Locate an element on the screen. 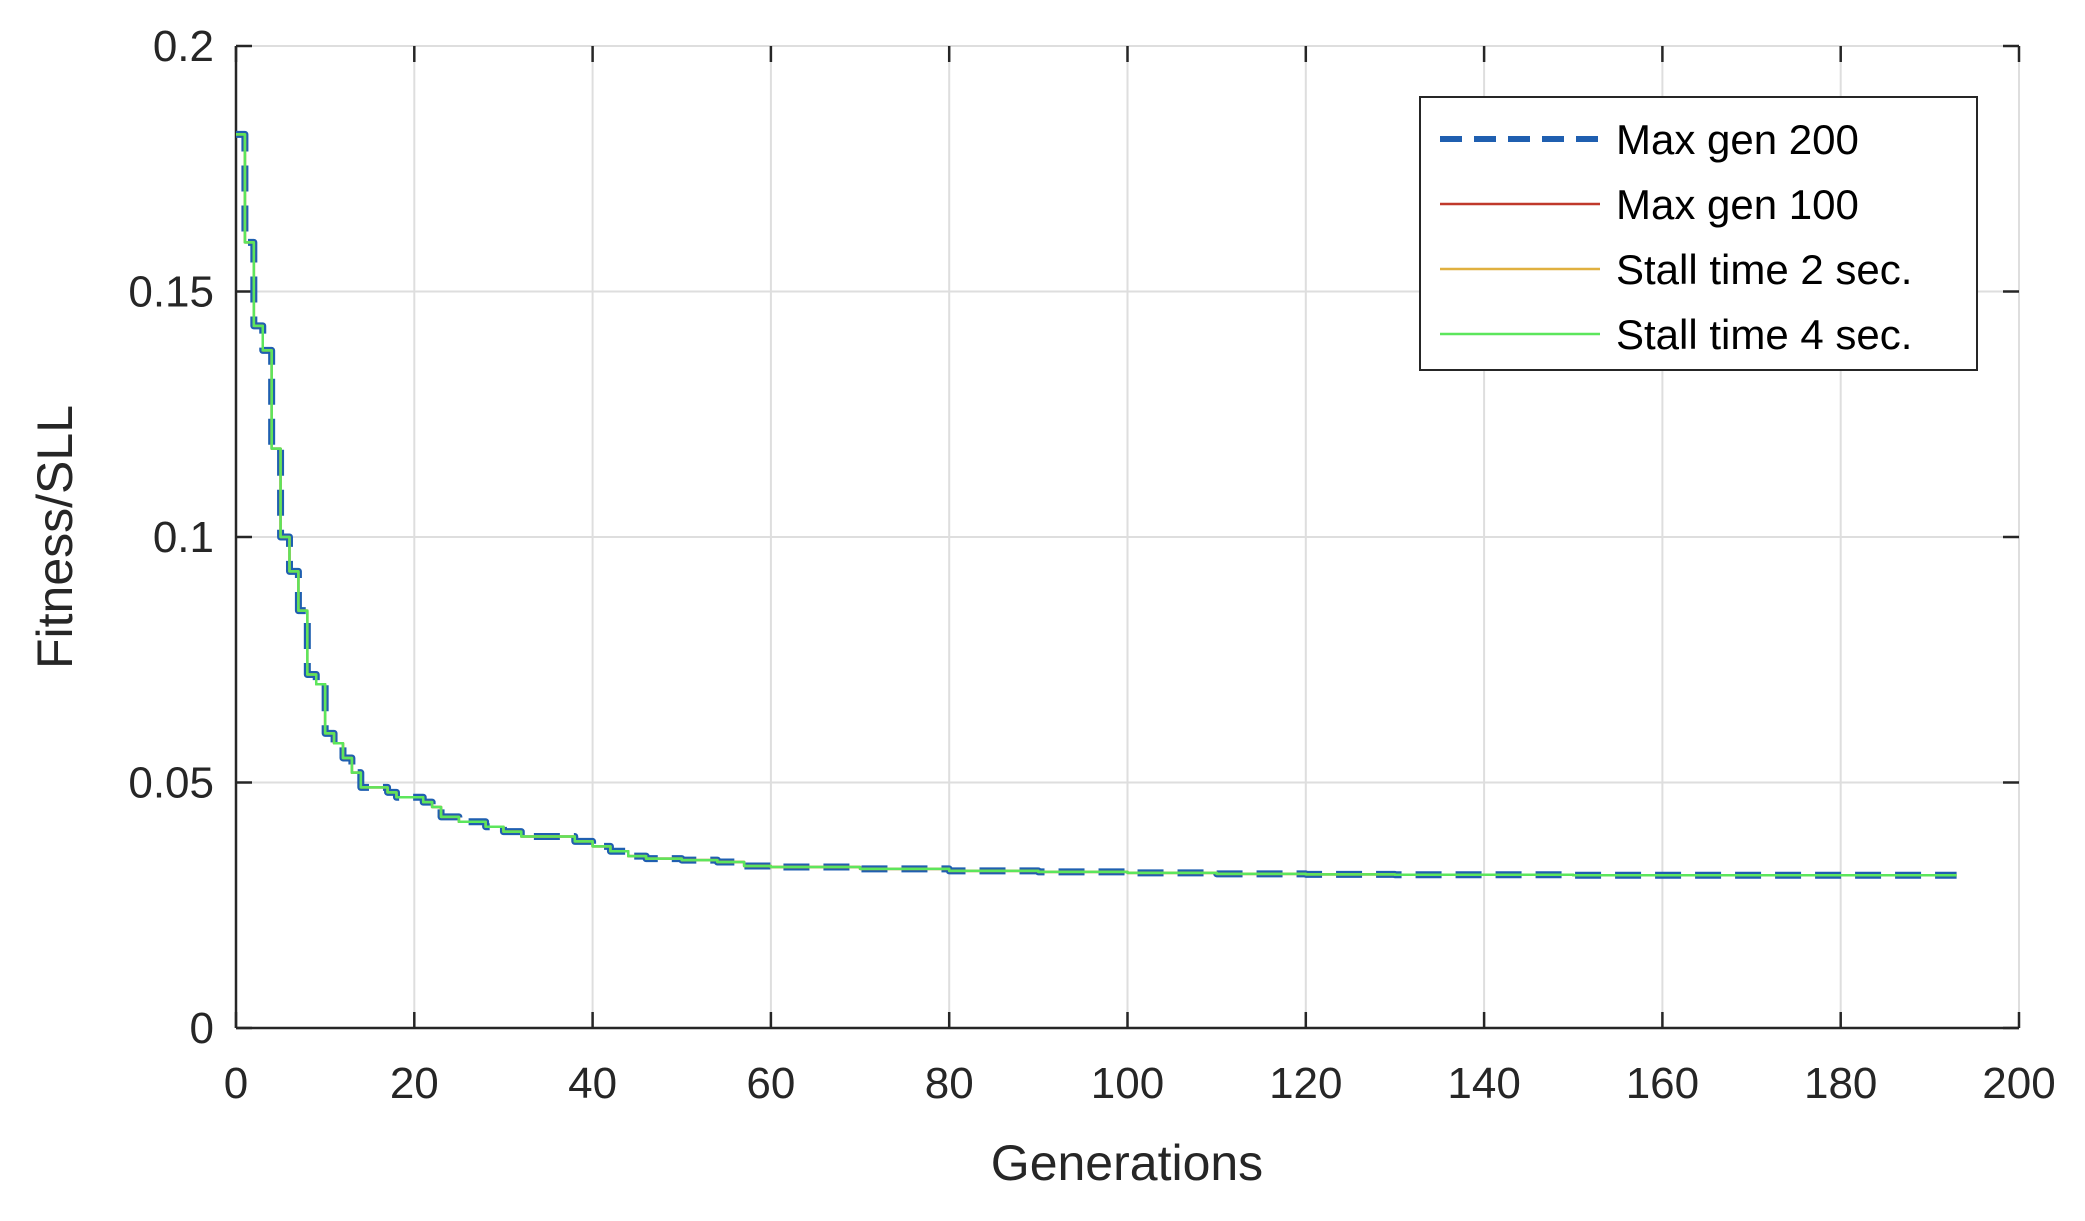 This screenshot has height=1221, width=2085. x-tick-label: 60 is located at coordinates (770, 1083).